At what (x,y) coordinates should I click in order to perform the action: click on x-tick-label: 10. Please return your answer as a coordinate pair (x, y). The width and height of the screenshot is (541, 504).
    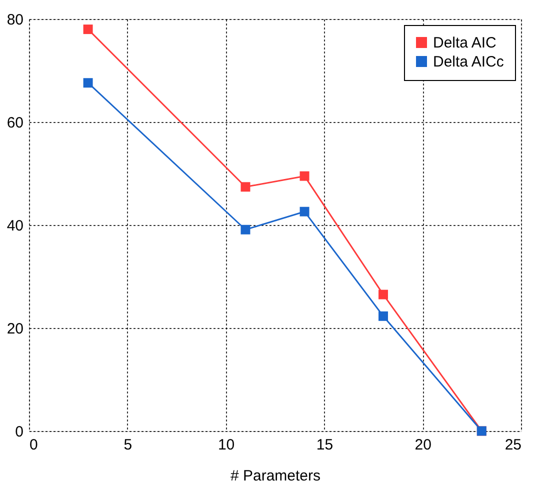
    Looking at the image, I should click on (226, 445).